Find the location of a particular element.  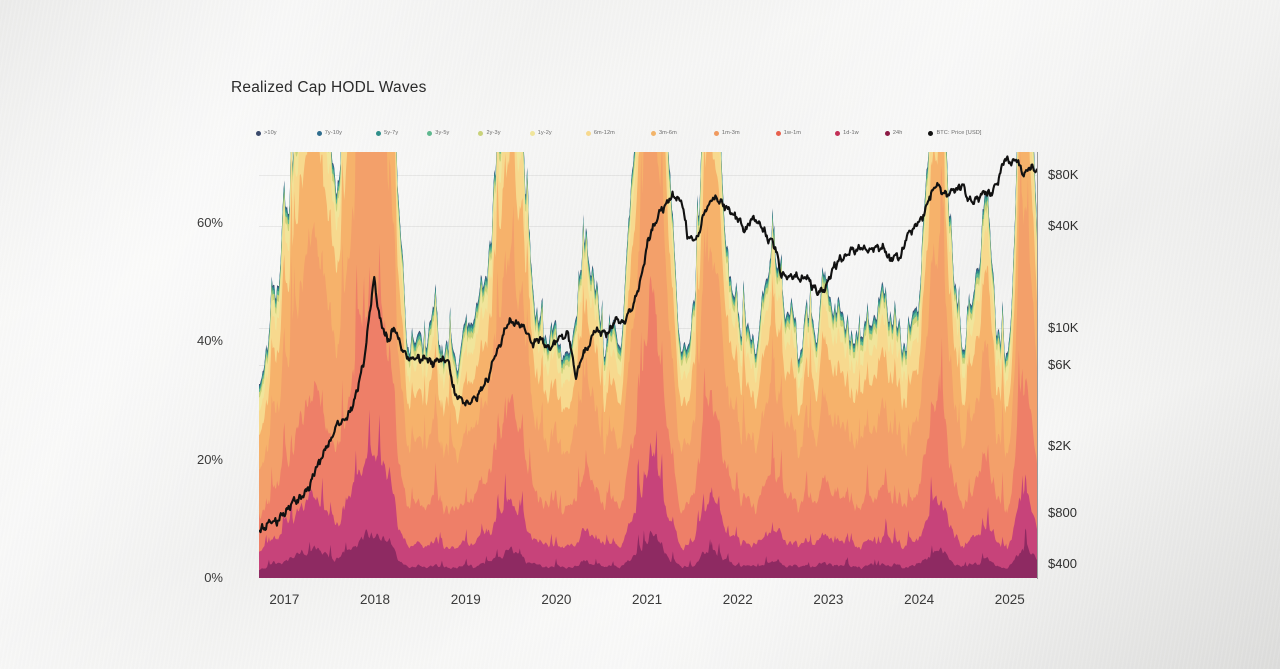

x-axis-tick-label: 2025 is located at coordinates (1009, 599).